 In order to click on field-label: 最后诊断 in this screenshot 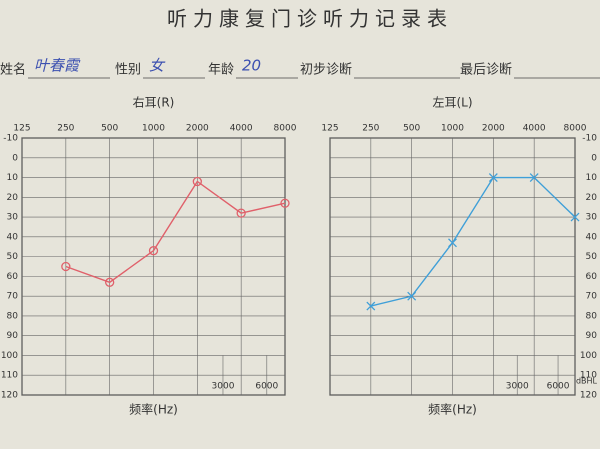, I will do `click(486, 70)`.